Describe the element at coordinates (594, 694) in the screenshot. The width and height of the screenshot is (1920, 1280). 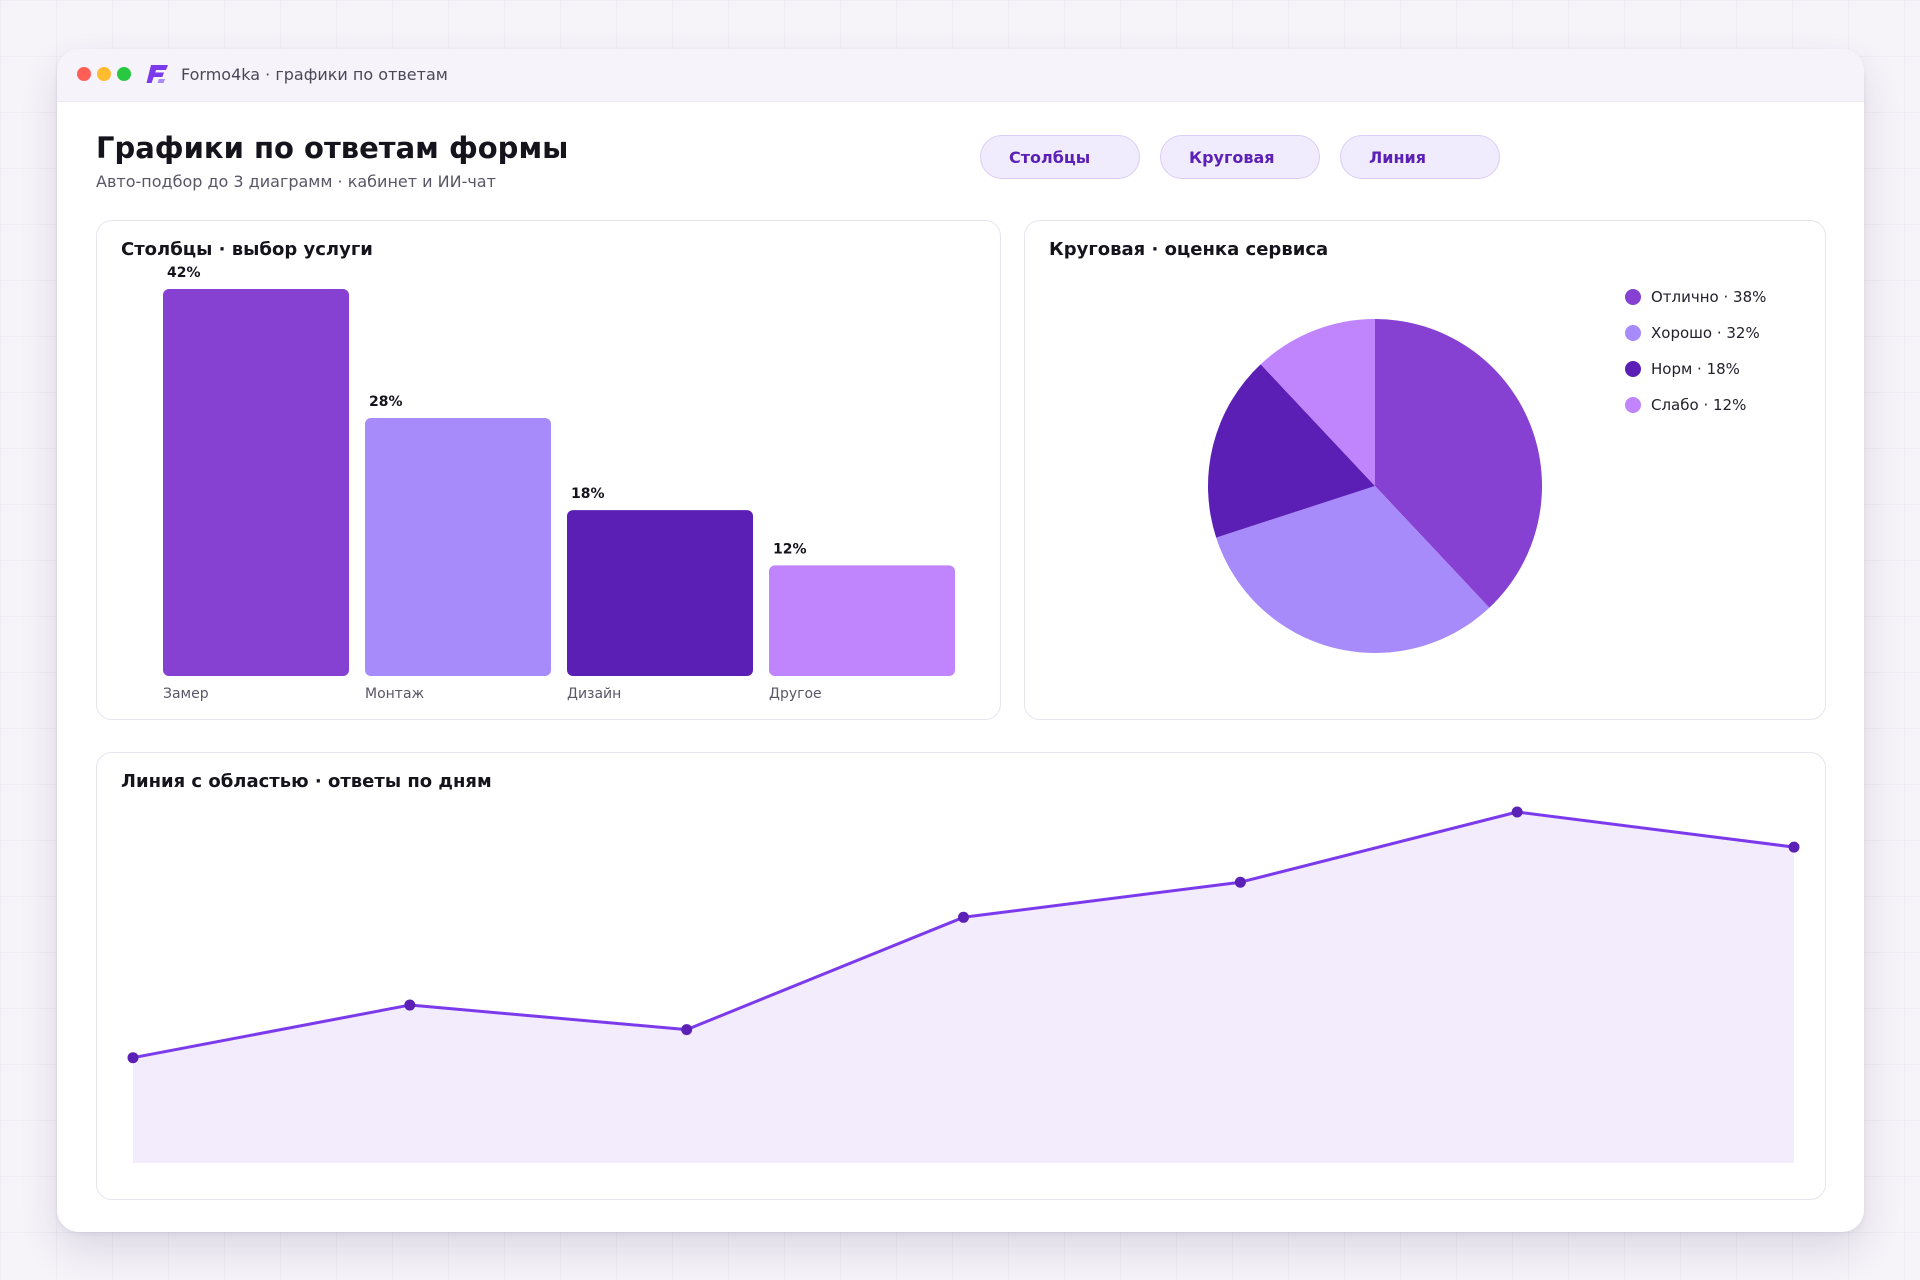
I see `bar-category-label: Дизайн` at that location.